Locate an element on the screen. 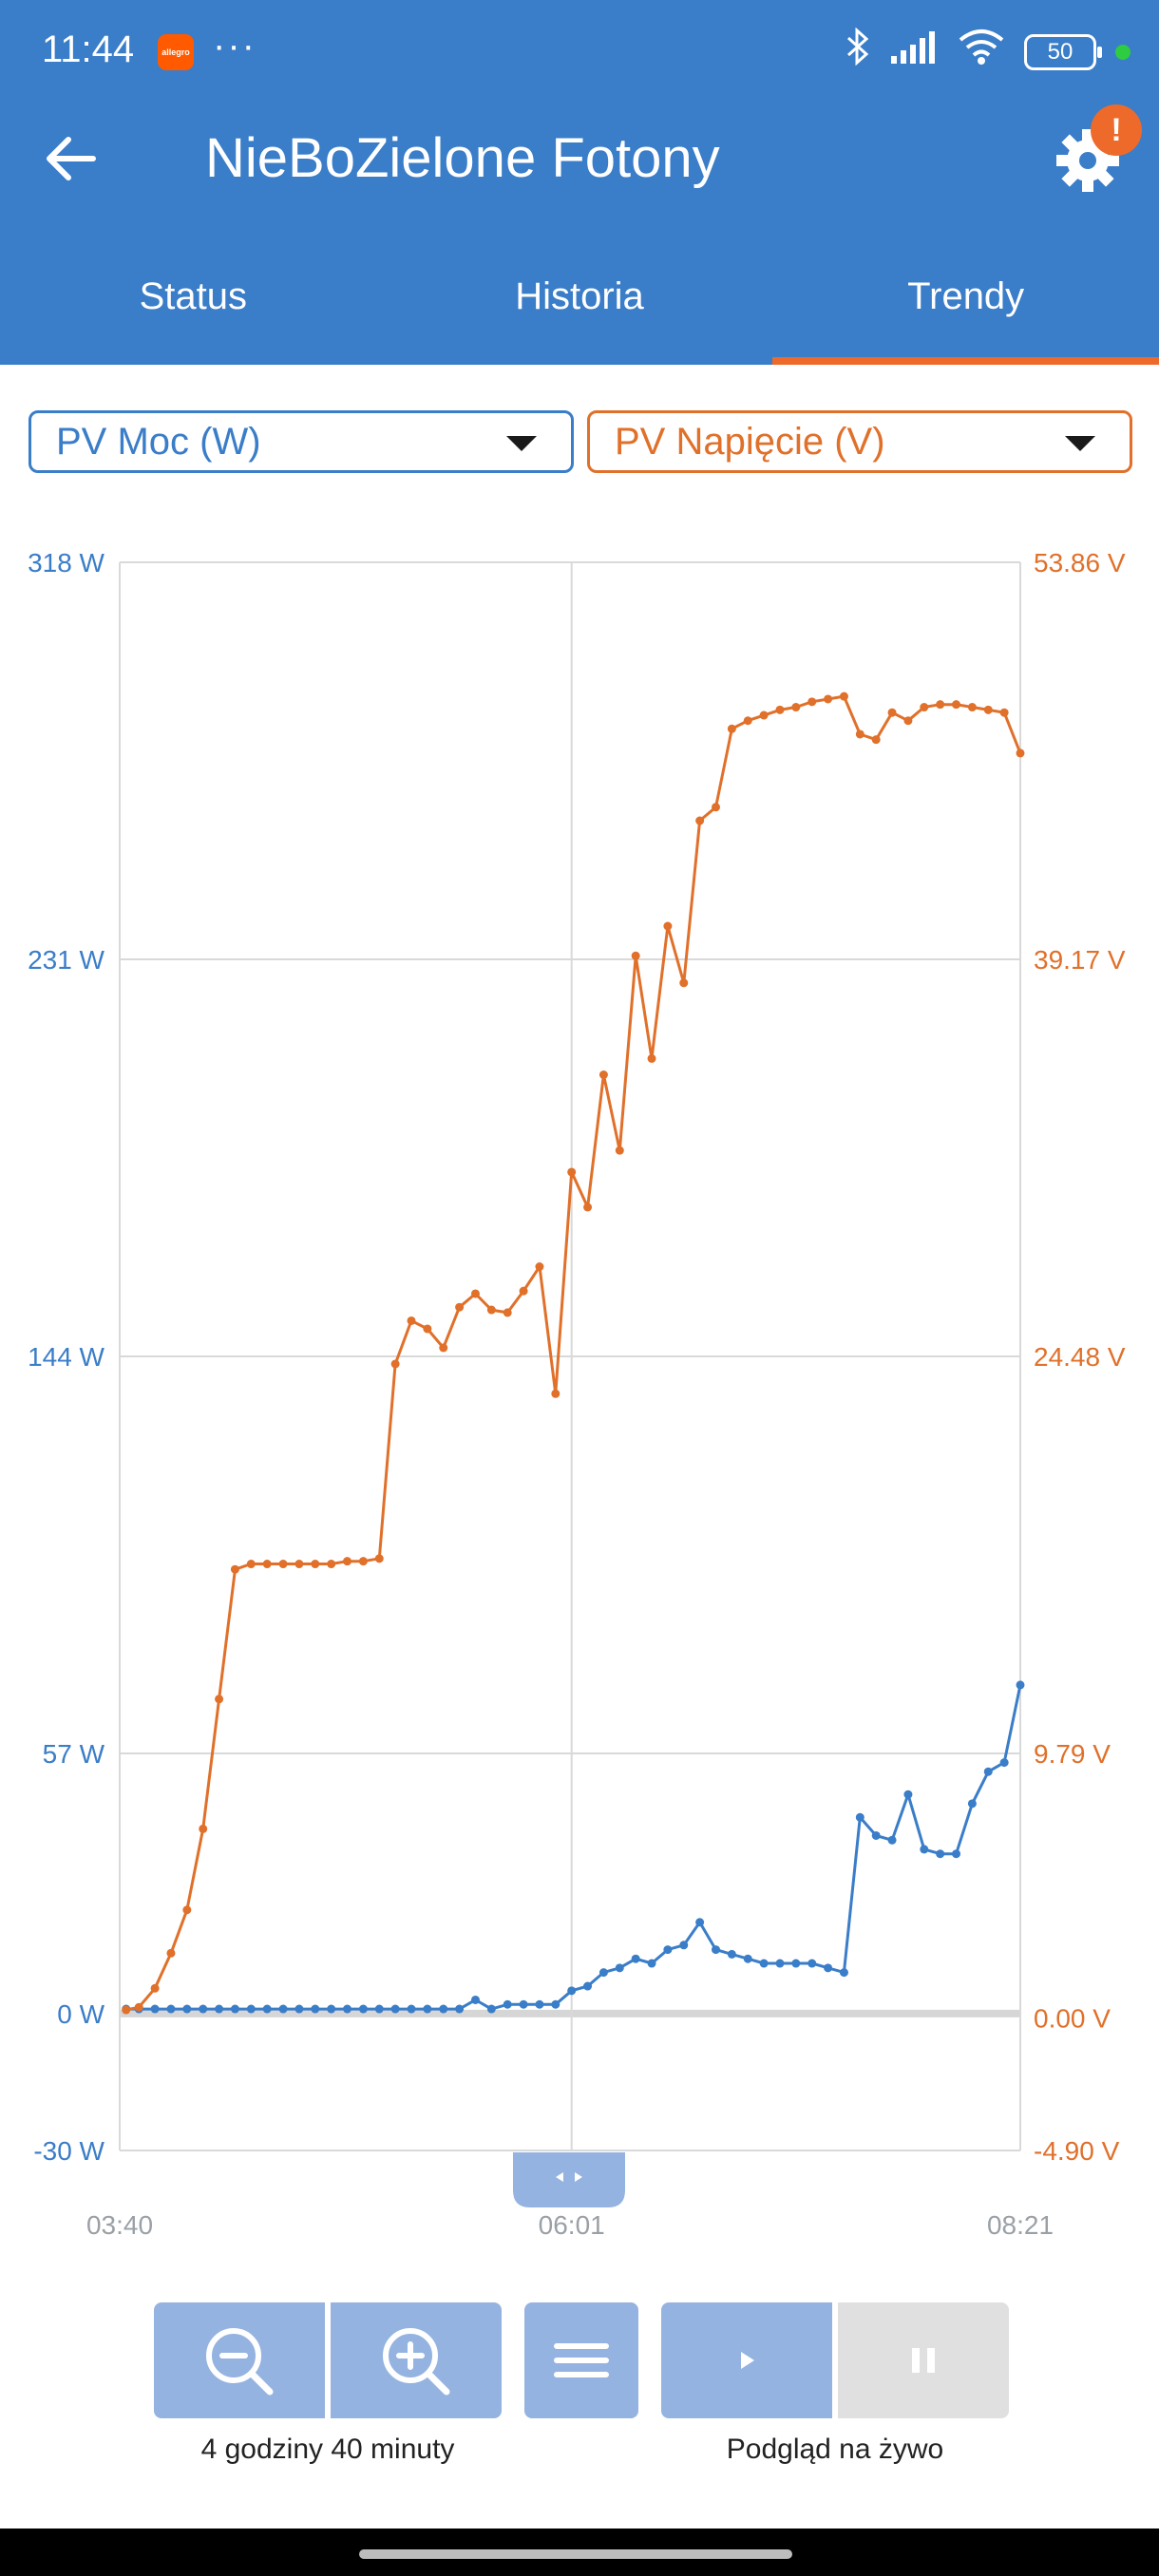 This screenshot has width=1159, height=2576. home-indicator is located at coordinates (575, 2554).